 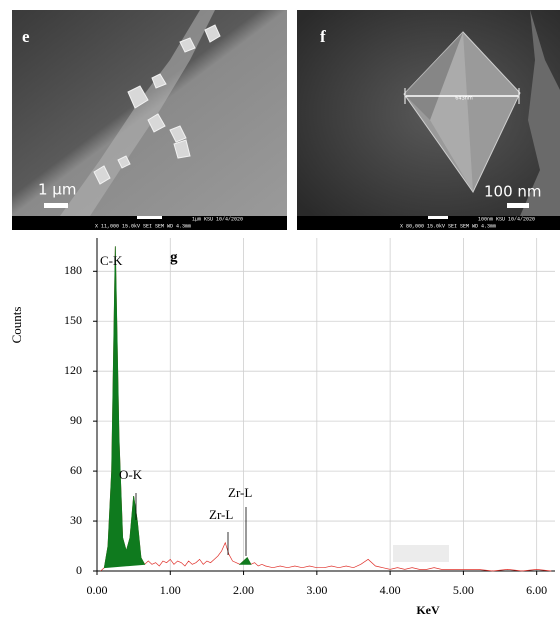 What do you see at coordinates (464, 99) in the screenshot?
I see `measure-label: 643nm` at bounding box center [464, 99].